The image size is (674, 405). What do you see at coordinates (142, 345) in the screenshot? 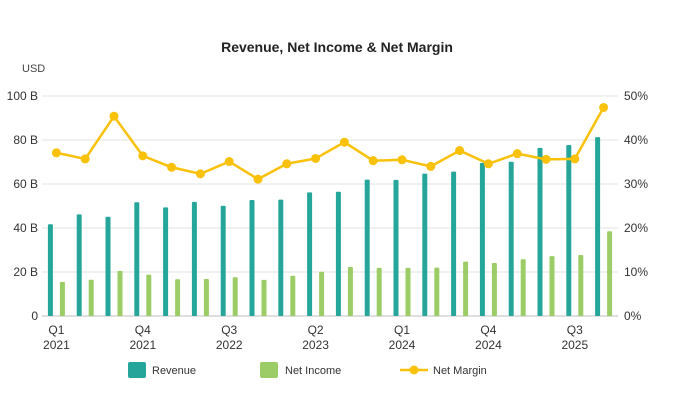
I see `x-tick-year: 2021` at bounding box center [142, 345].